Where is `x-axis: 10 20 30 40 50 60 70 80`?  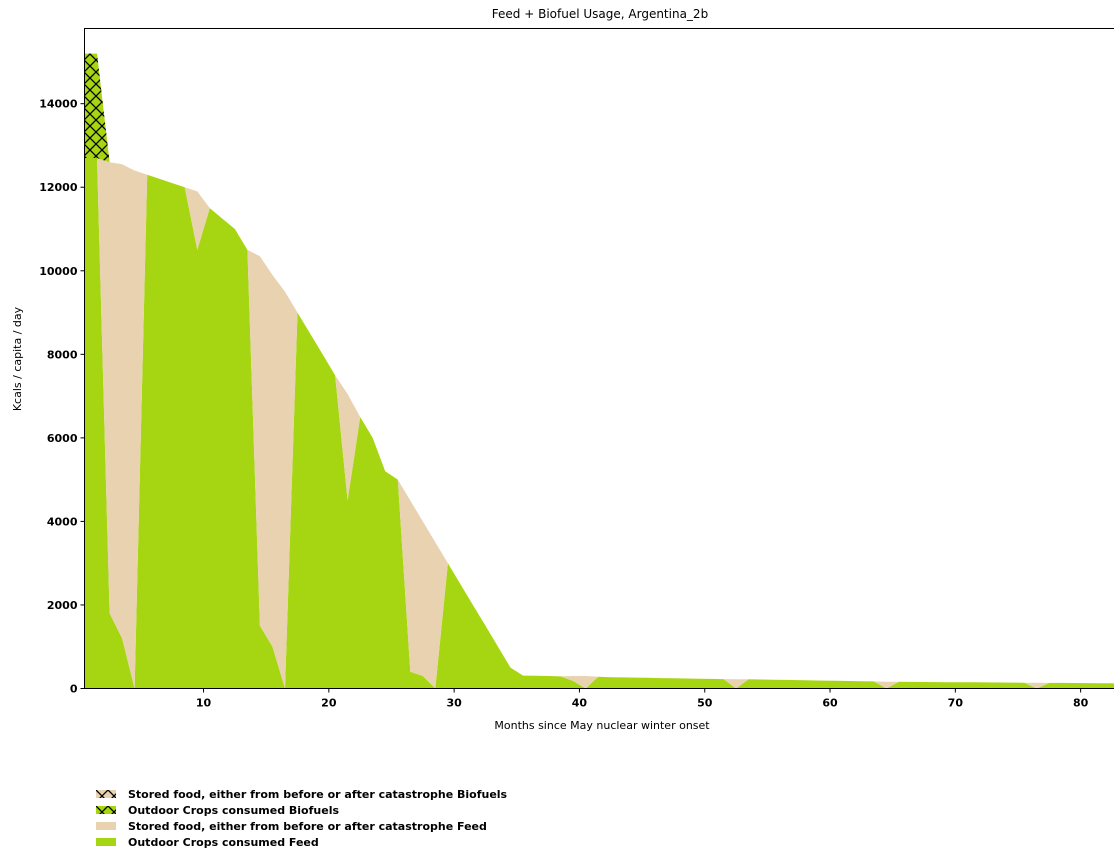
x-axis: 10 20 30 40 50 60 70 80 is located at coordinates (642, 699).